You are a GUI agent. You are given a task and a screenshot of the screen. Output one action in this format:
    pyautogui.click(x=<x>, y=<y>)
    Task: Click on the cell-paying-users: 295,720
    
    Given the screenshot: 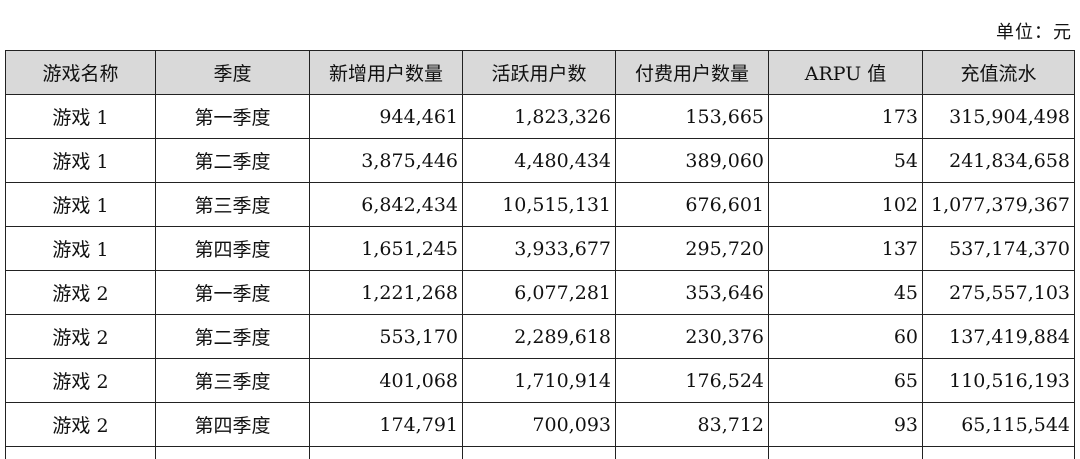 What is the action you would take?
    pyautogui.click(x=692, y=248)
    